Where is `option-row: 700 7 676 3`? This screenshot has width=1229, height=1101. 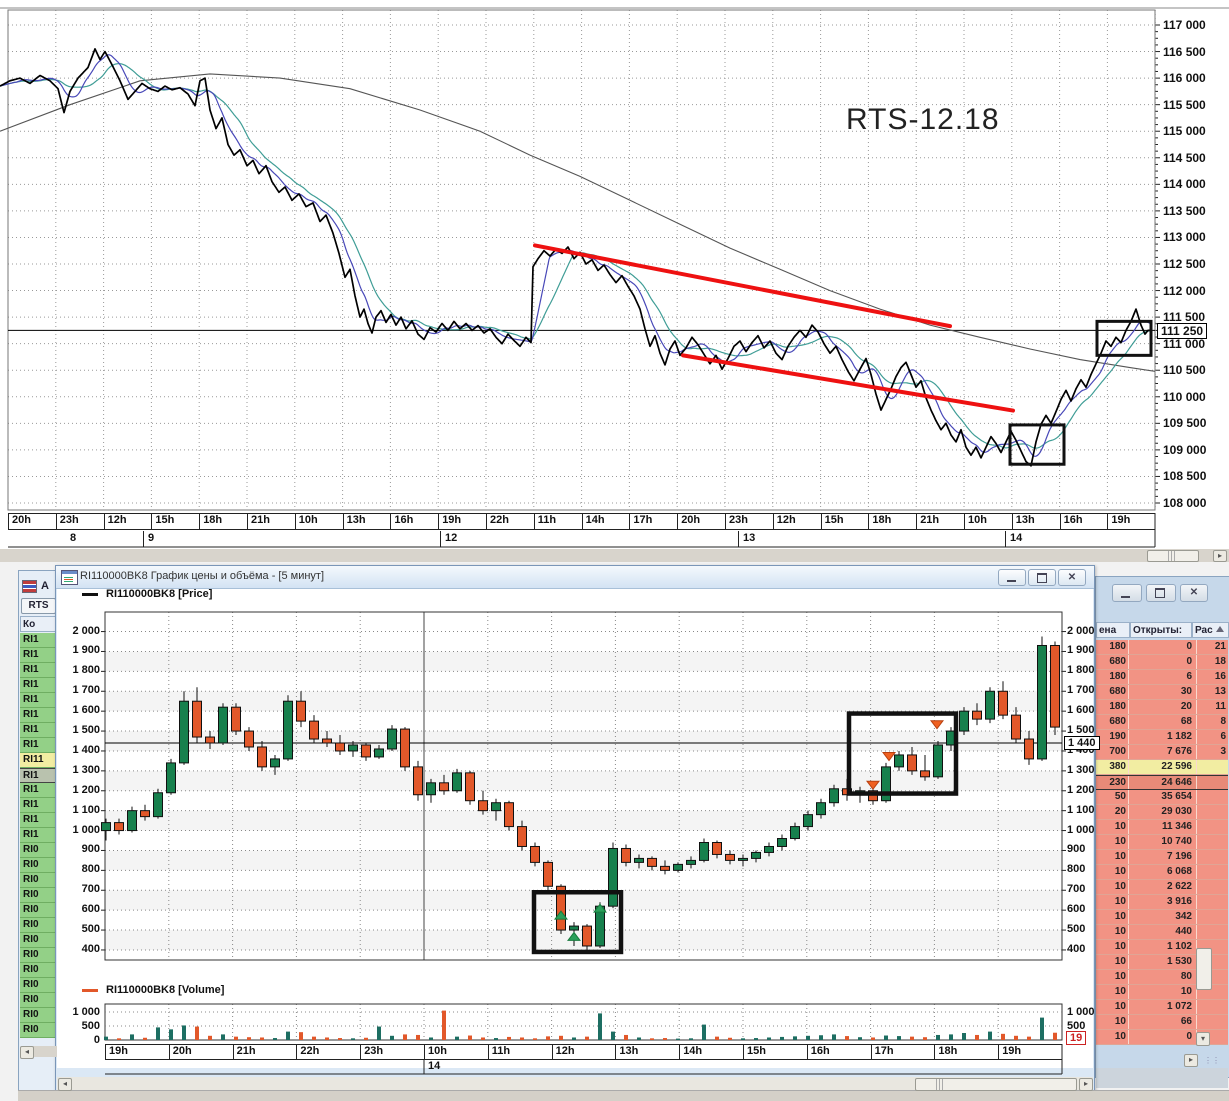 option-row: 700 7 676 3 is located at coordinates (1162, 752).